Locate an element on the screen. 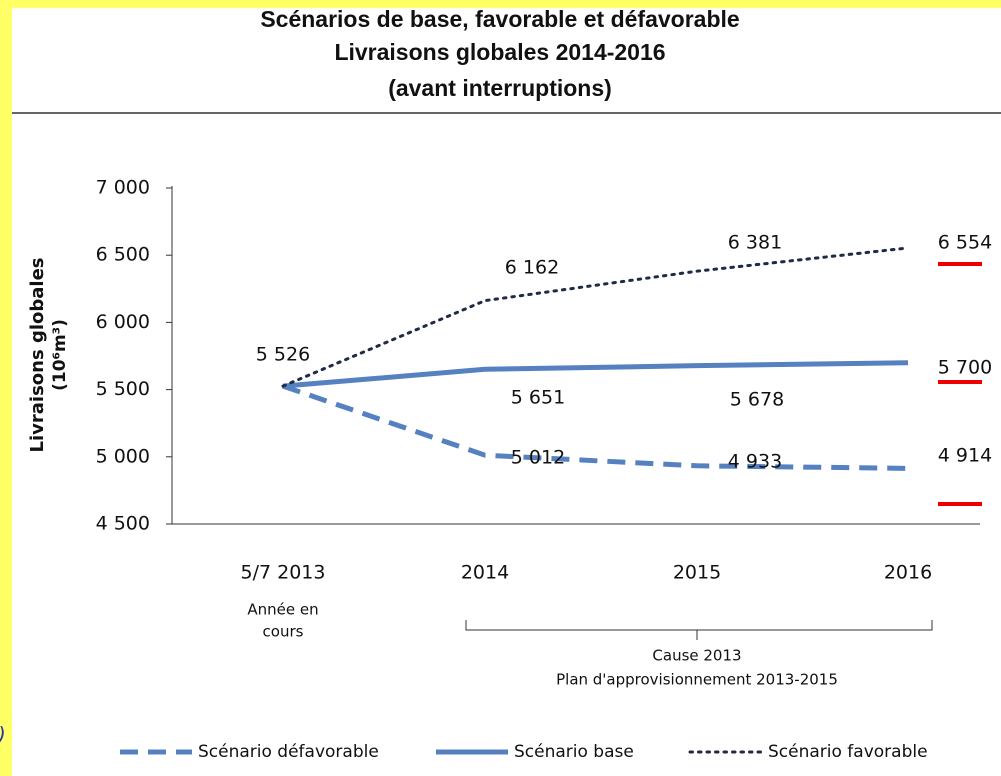 The height and width of the screenshot is (776, 1001). annotation: cours is located at coordinates (283, 632).